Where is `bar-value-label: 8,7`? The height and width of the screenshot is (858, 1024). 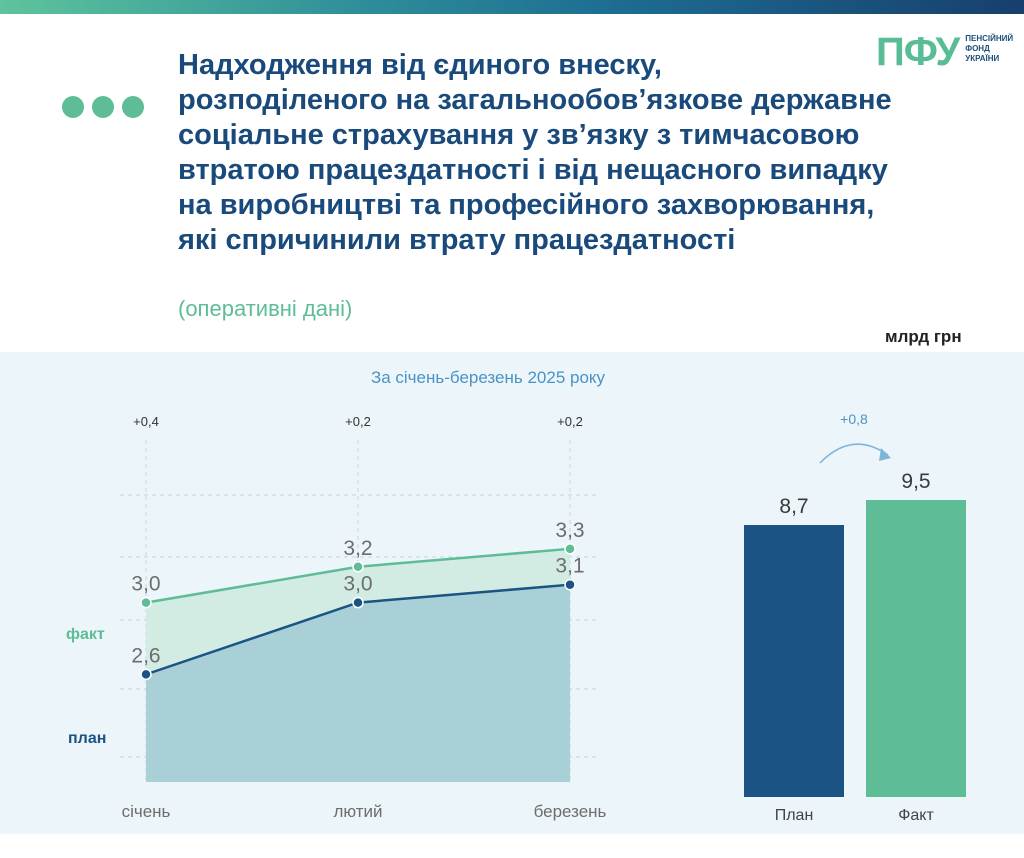 bar-value-label: 8,7 is located at coordinates (793, 506).